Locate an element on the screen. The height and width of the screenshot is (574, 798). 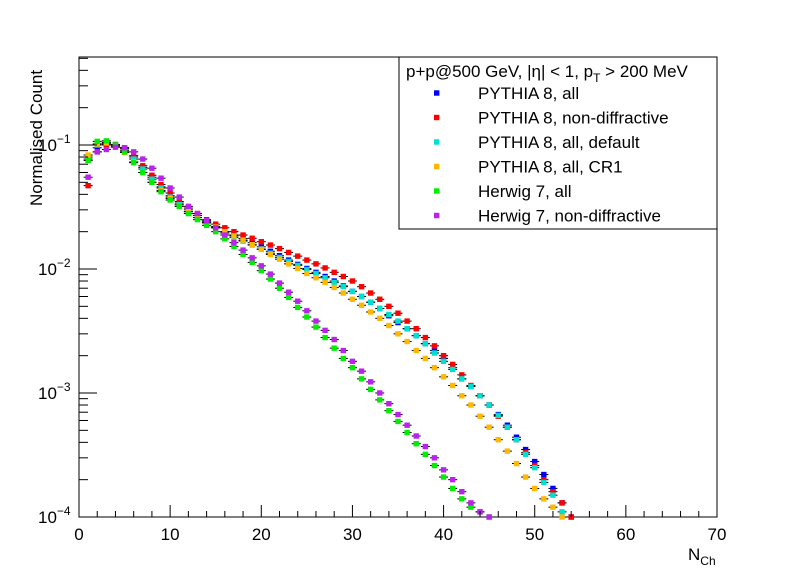
legend-label: Herwig 7, non-diffractive is located at coordinates (569, 216).